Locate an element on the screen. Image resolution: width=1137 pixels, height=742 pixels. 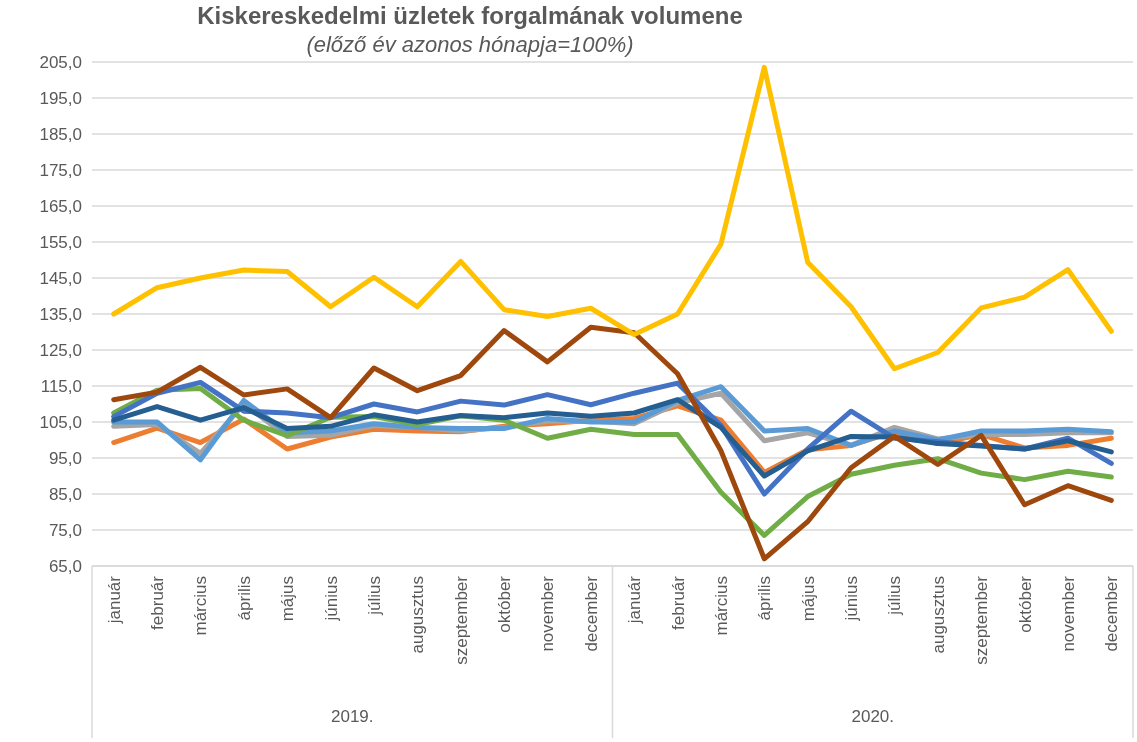
y-tick-label: 105,0 is located at coordinates (60, 422).